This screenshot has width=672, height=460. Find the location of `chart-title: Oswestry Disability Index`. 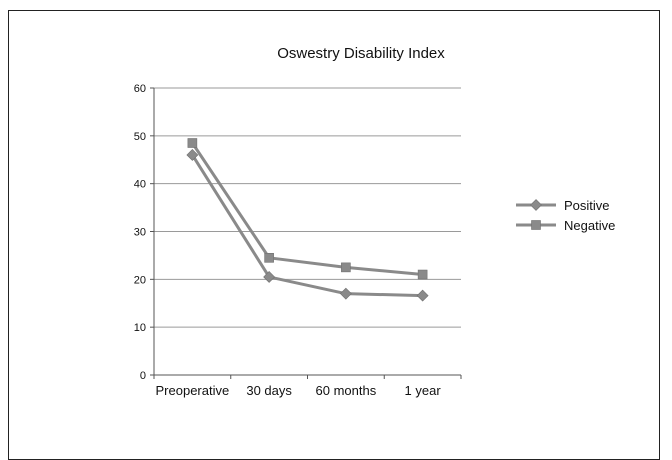

chart-title: Oswestry Disability Index is located at coordinates (361, 53).